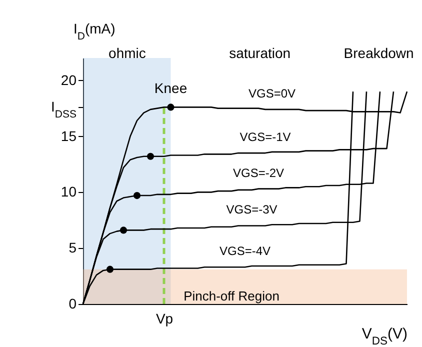 This screenshot has width=422, height=347. Describe the element at coordinates (95, 31) in the screenshot. I see `y-axis-title: I$_{D}$(mA)` at that location.